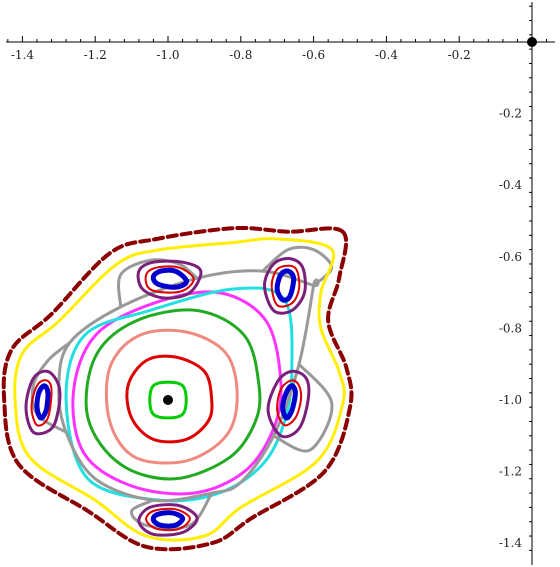 Image resolution: width=560 pixels, height=567 pixels. What do you see at coordinates (510, 114) in the screenshot?
I see `y-tick-label: -0.2` at bounding box center [510, 114].